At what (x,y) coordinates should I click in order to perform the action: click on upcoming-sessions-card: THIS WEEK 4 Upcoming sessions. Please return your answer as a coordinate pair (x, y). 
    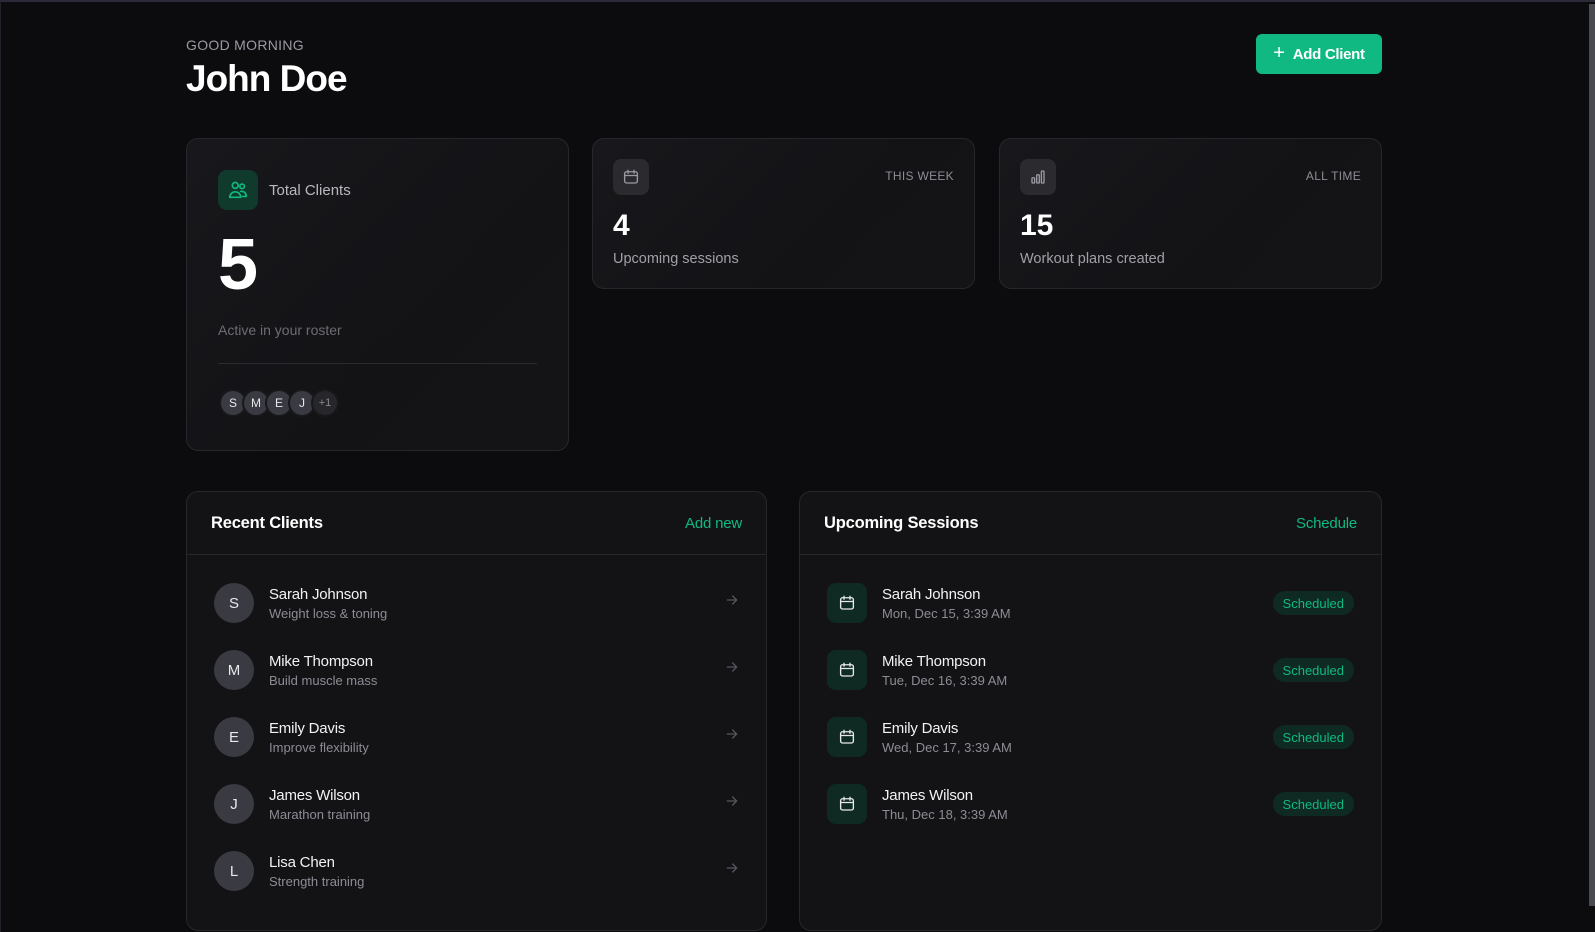
    Looking at the image, I should click on (783, 213).